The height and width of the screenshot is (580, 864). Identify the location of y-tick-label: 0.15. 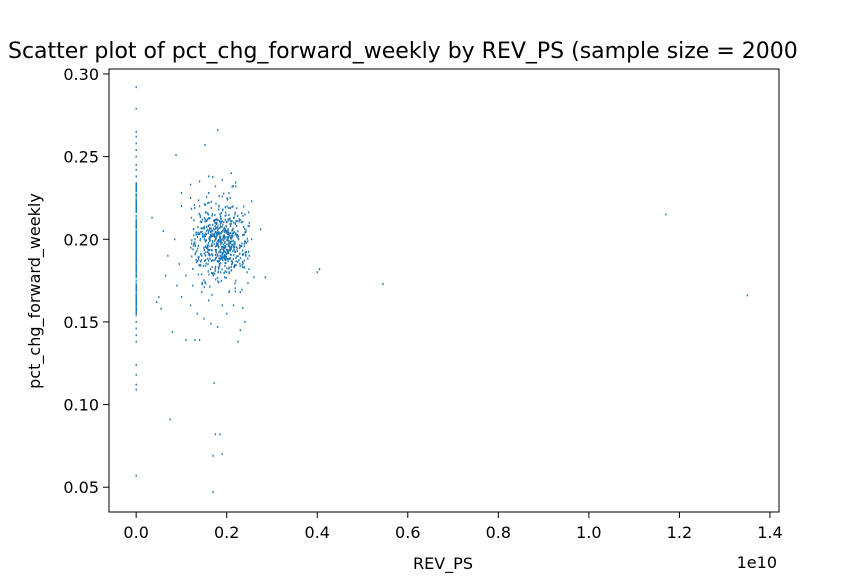
(81, 322).